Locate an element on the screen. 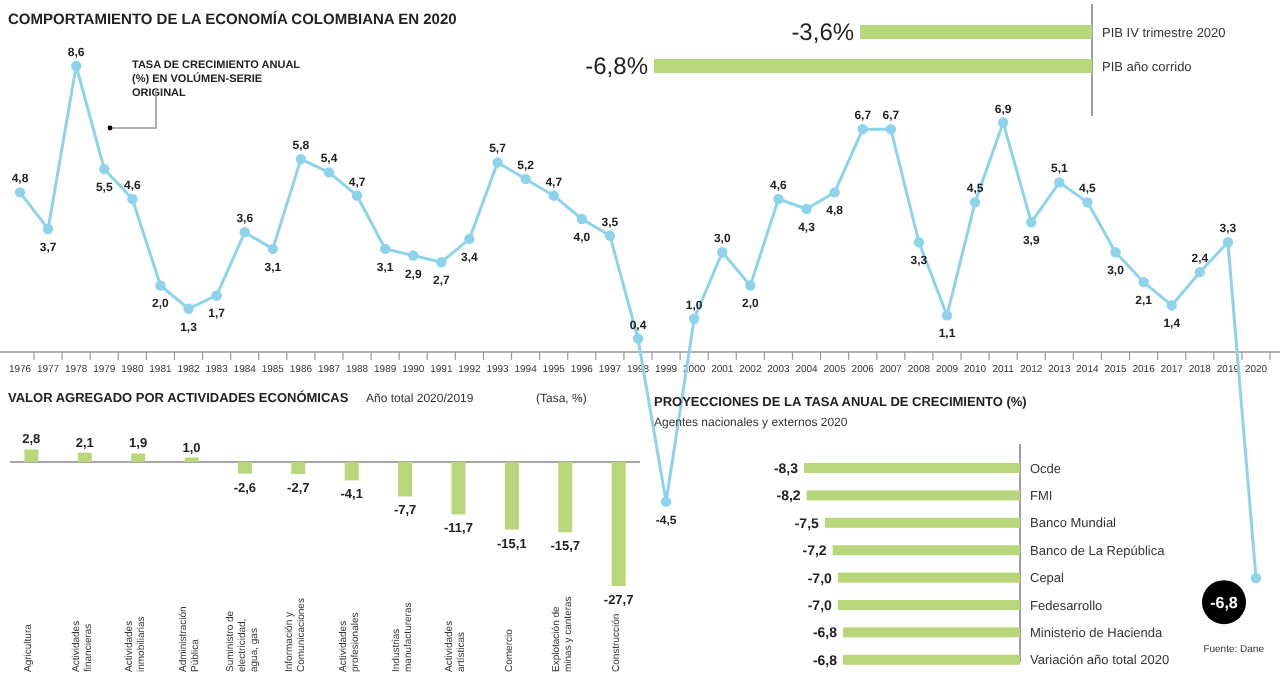 This screenshot has width=1280, height=678. data-label: -3,6% is located at coordinates (823, 32).